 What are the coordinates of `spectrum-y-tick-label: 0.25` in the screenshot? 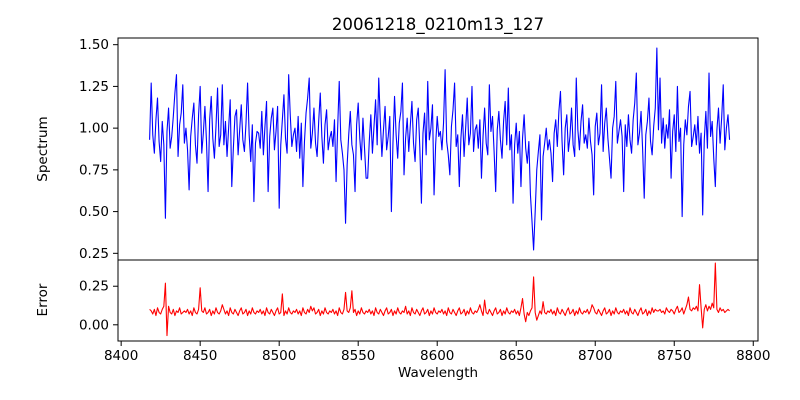 It's located at (94, 254).